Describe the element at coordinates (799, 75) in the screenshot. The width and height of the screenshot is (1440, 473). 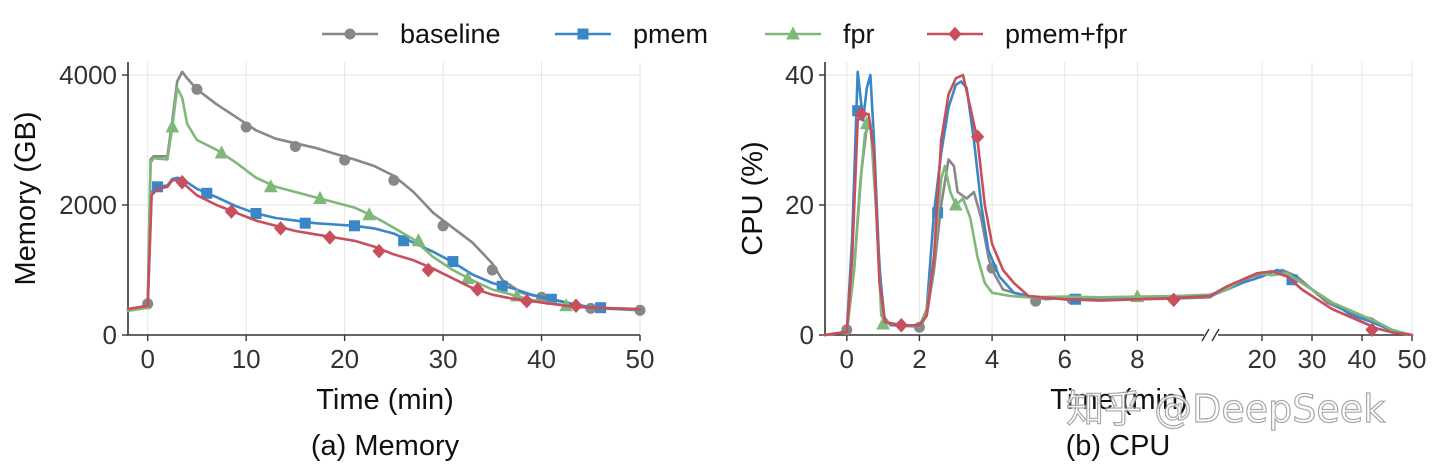
I see `y-tick-label: 40` at that location.